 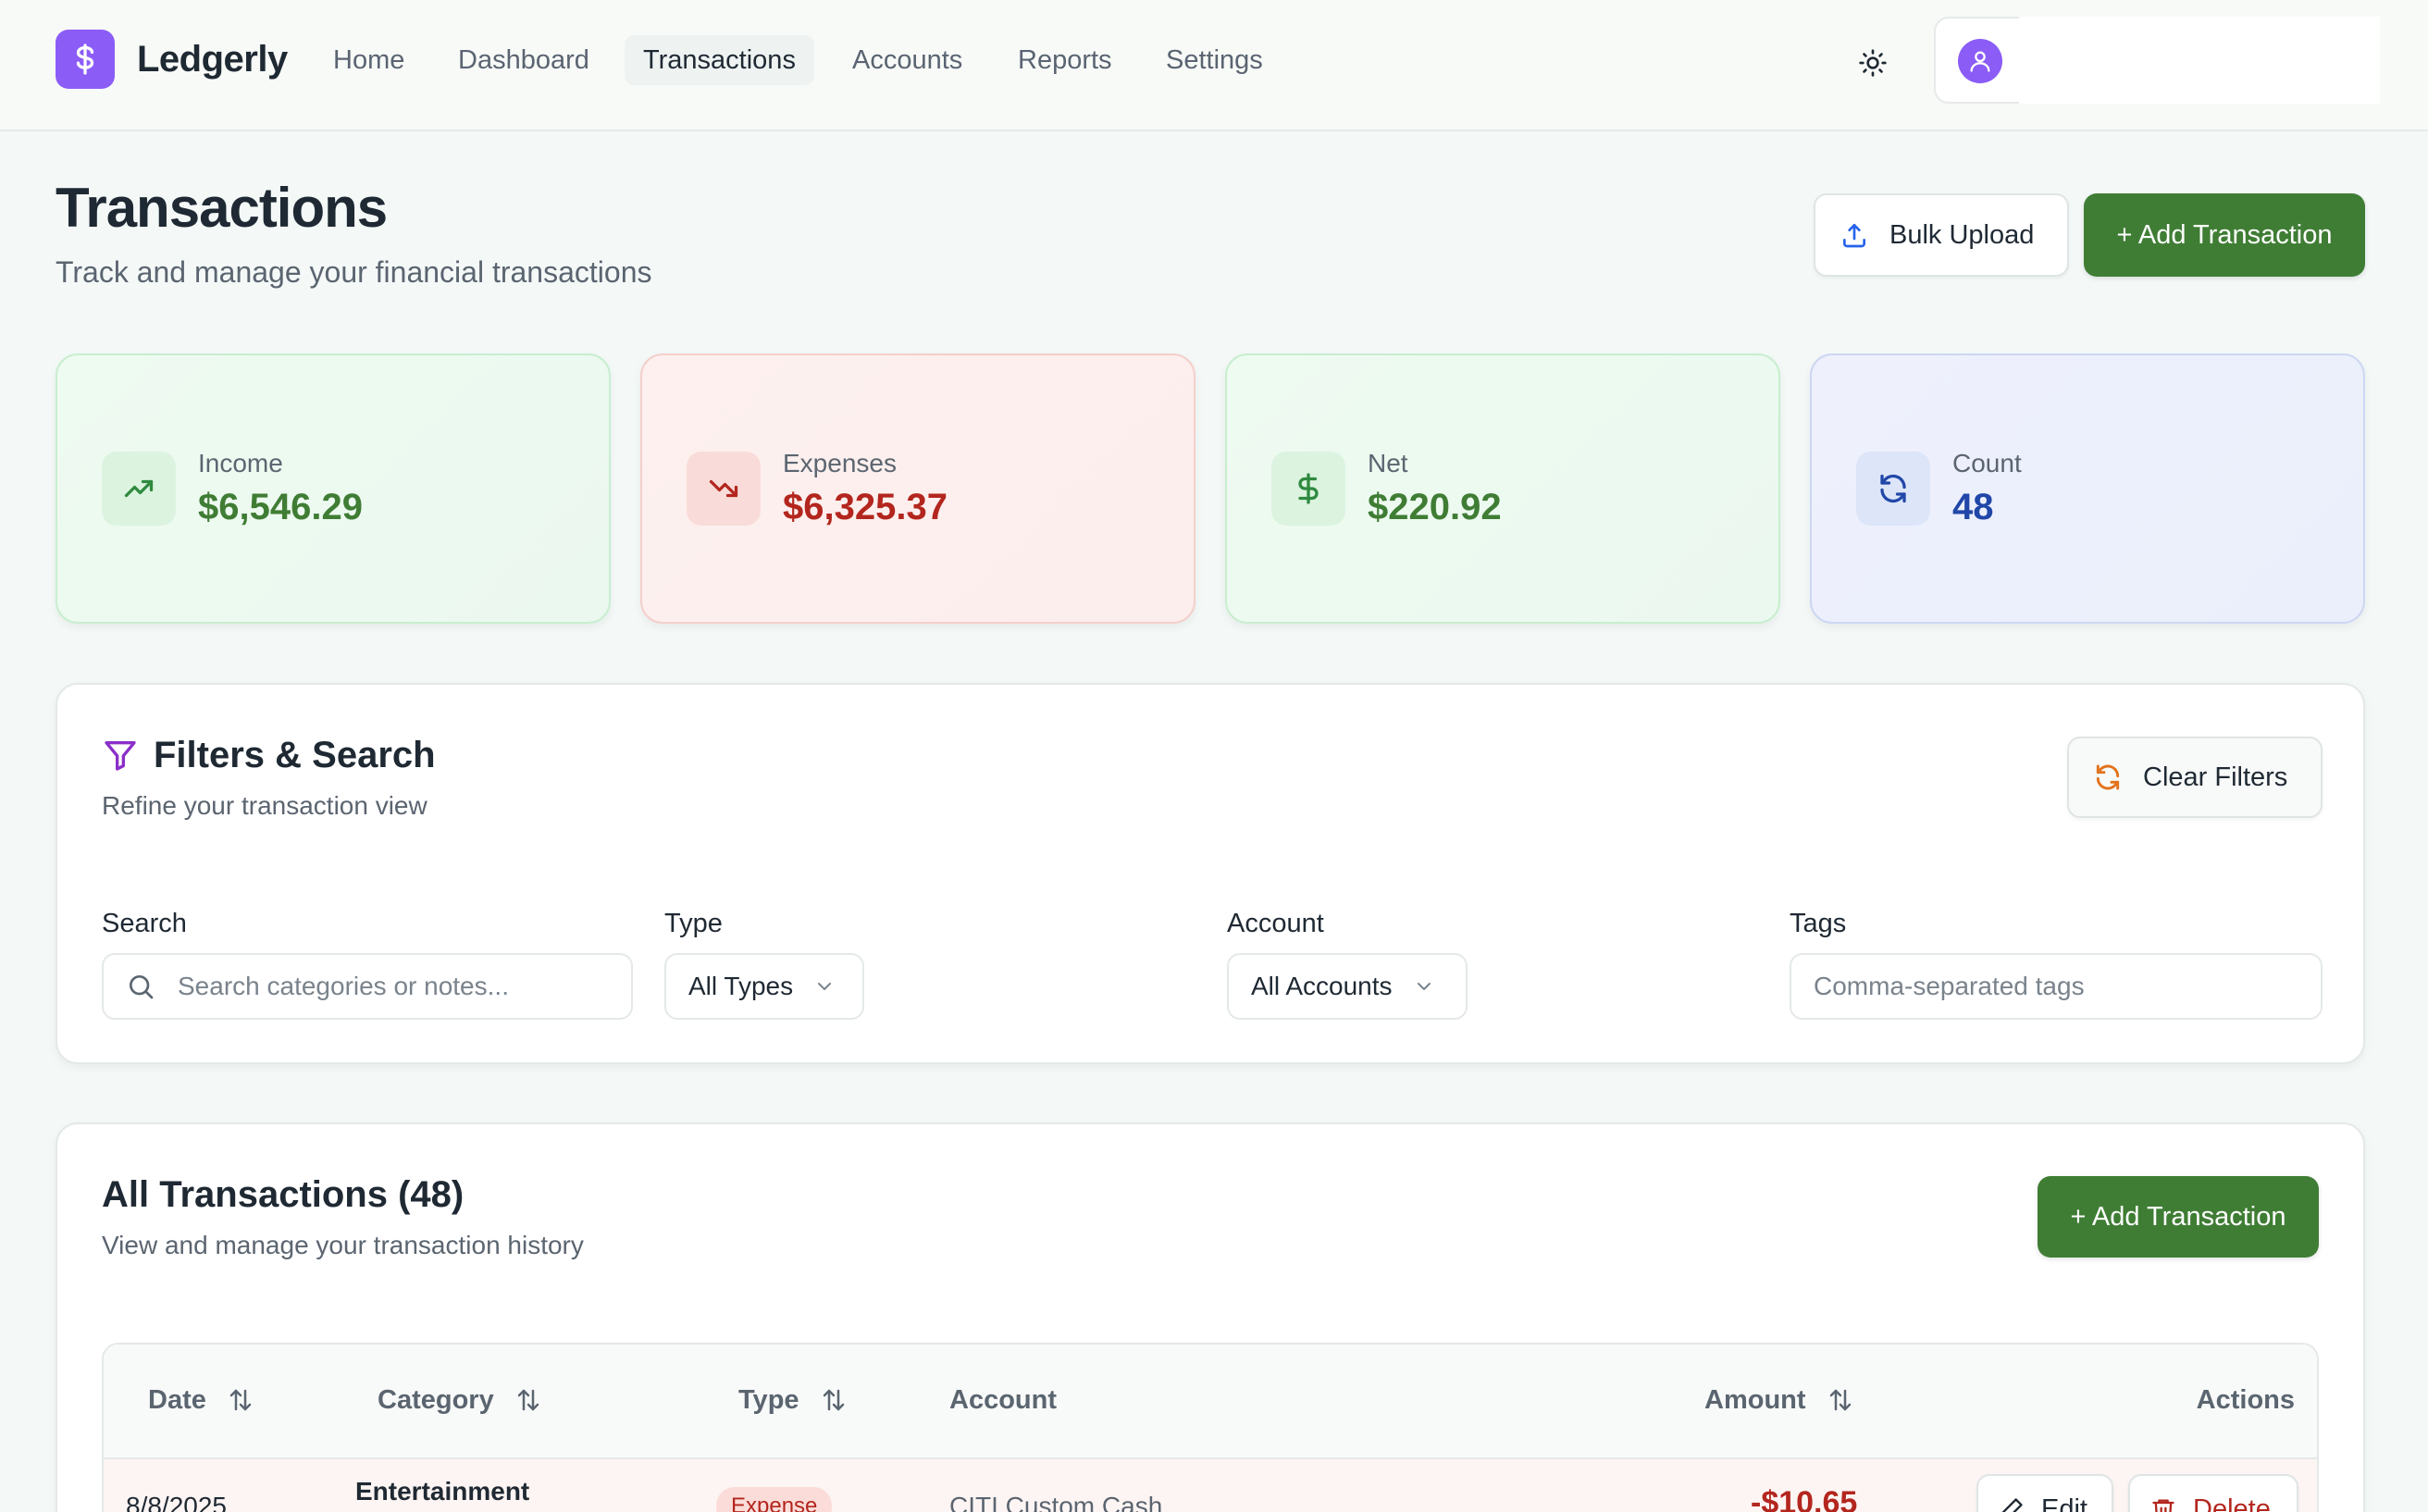 I want to click on column-category: Category, so click(x=460, y=1400).